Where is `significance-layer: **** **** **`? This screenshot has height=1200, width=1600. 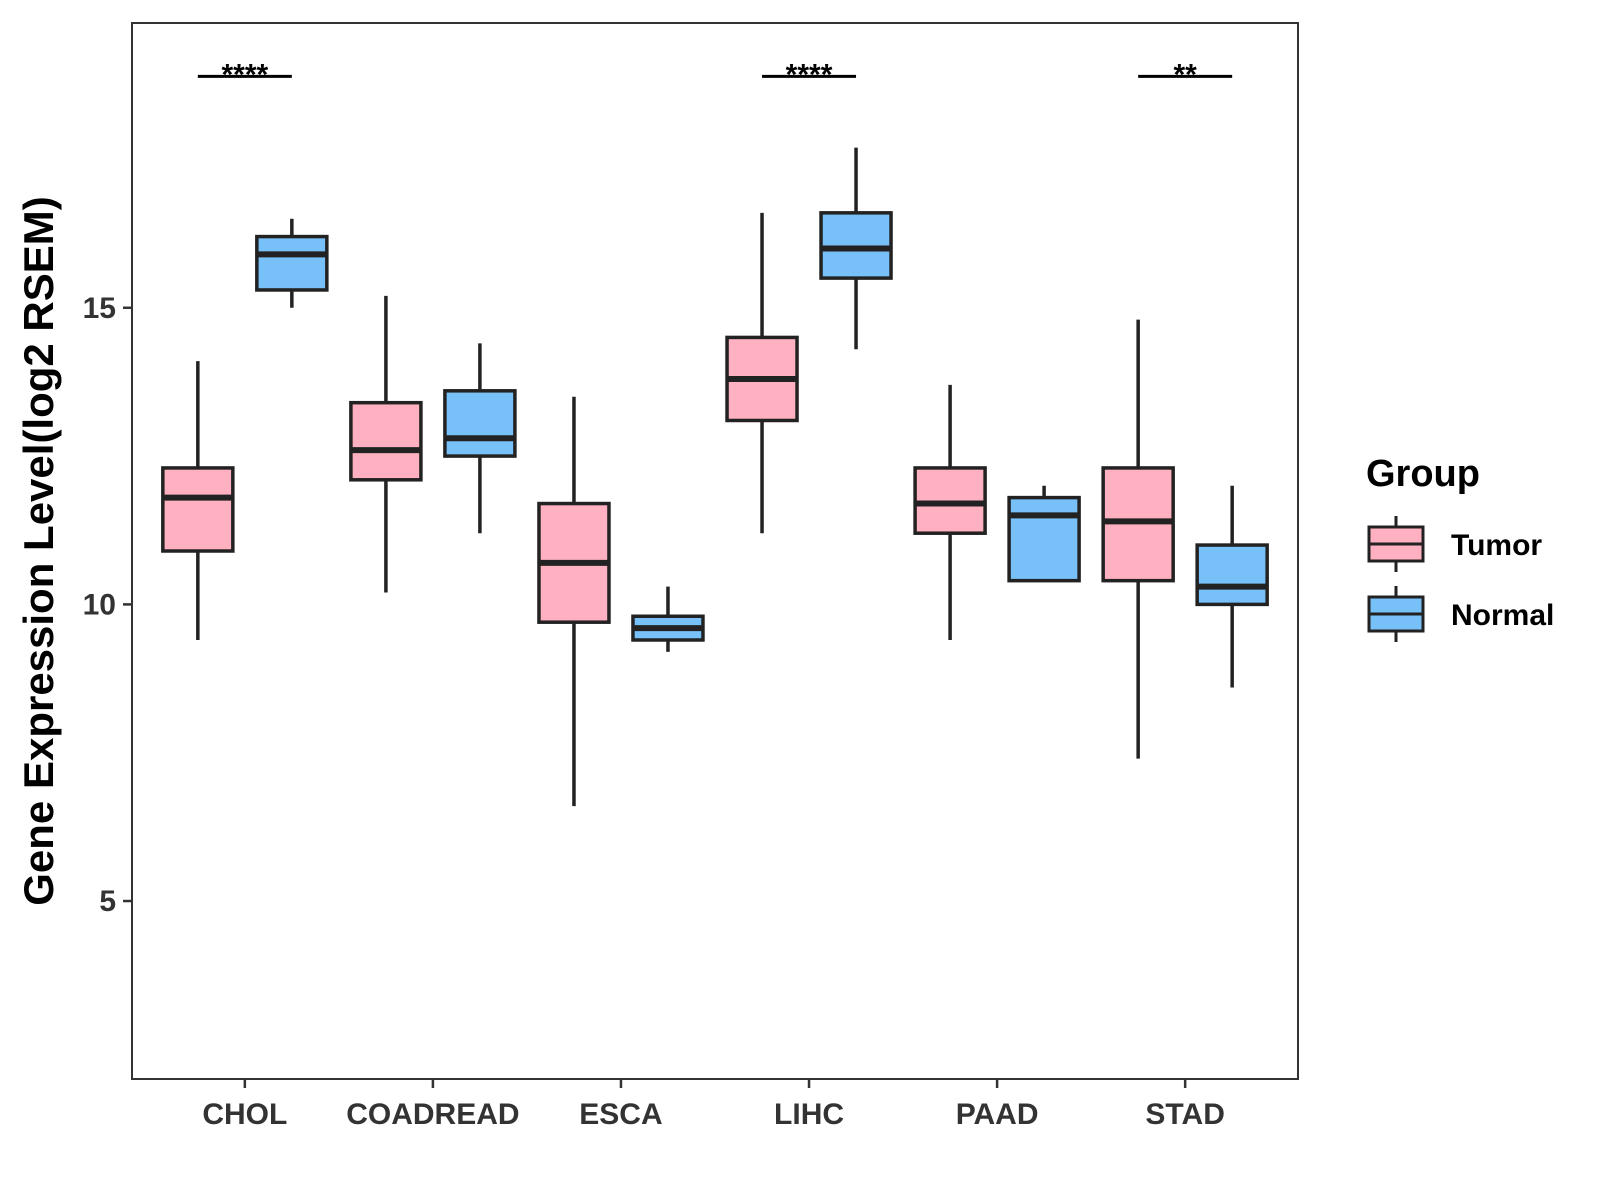 significance-layer: **** **** ** is located at coordinates (715, 74).